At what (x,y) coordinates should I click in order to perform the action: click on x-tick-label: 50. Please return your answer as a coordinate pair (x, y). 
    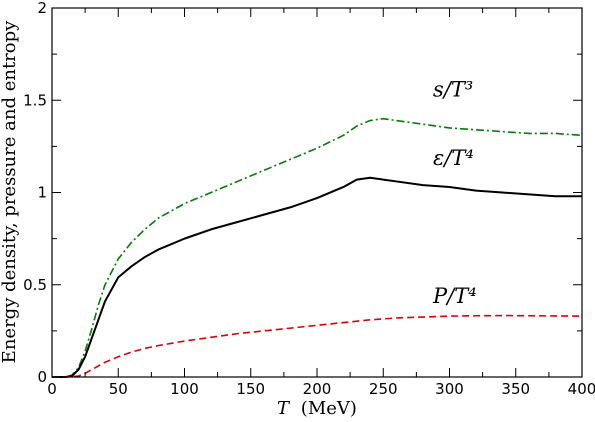
    Looking at the image, I should click on (118, 389).